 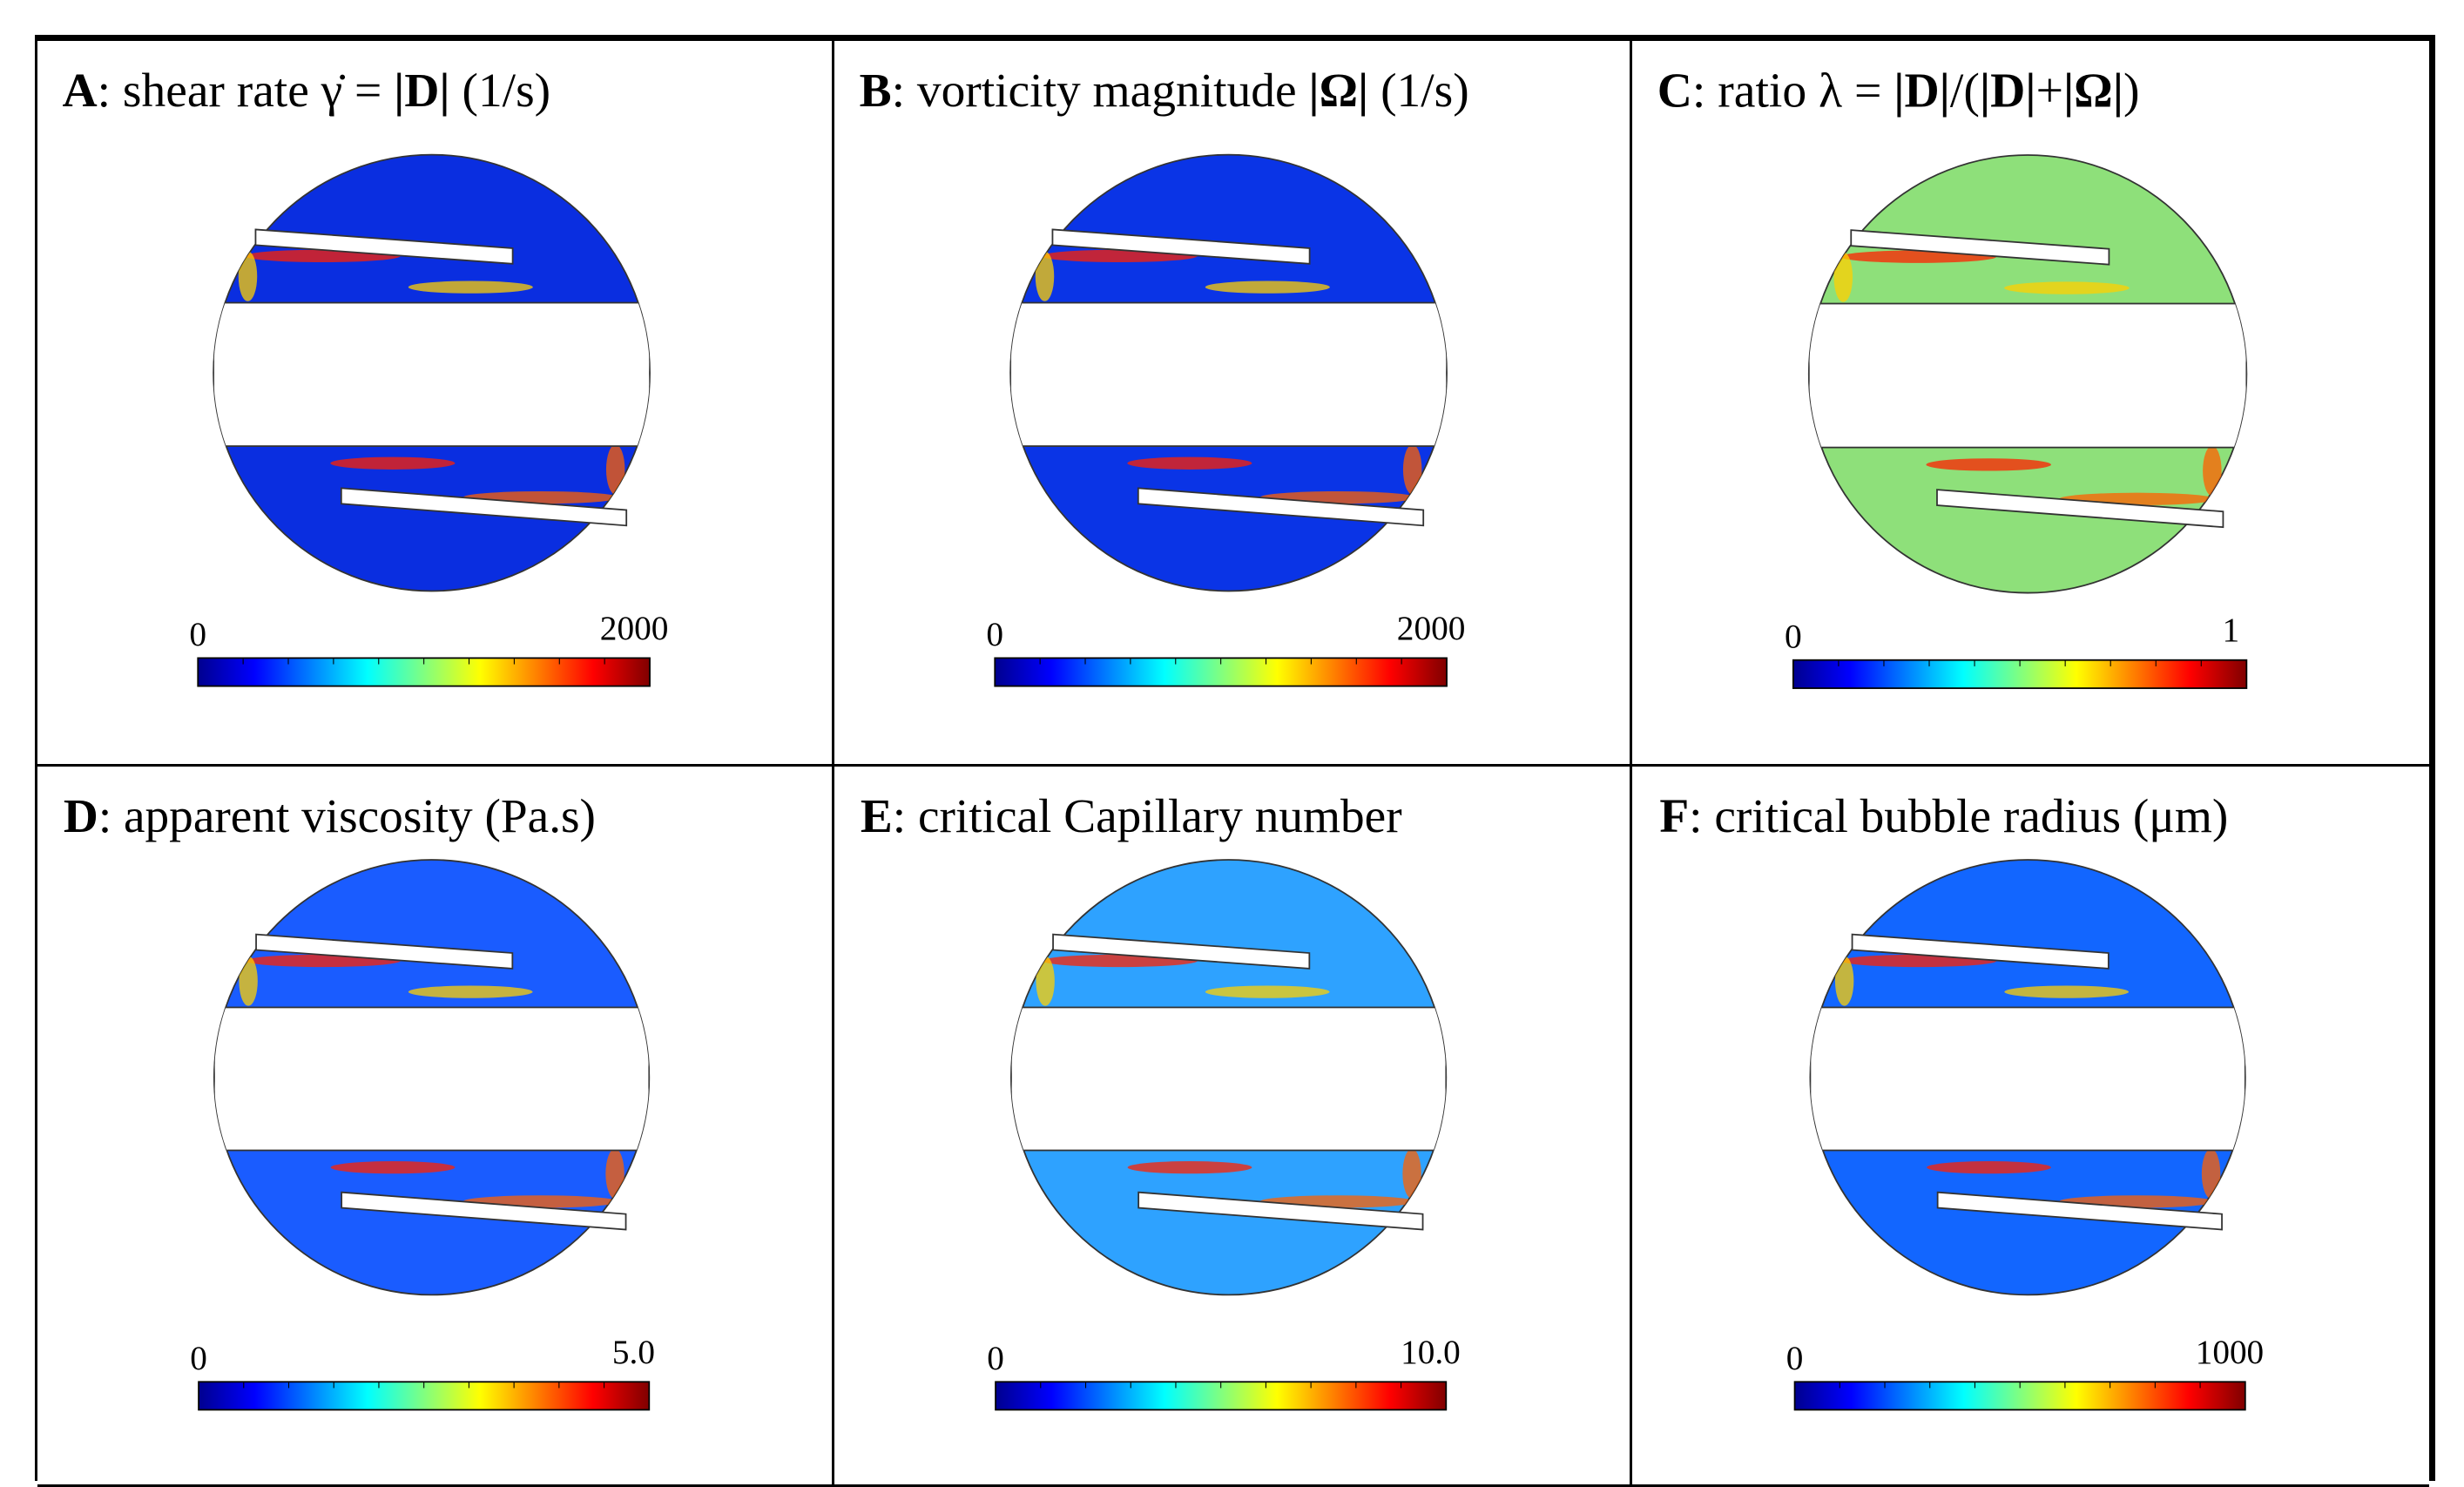 I want to click on title-part: F, so click(x=1674, y=815).